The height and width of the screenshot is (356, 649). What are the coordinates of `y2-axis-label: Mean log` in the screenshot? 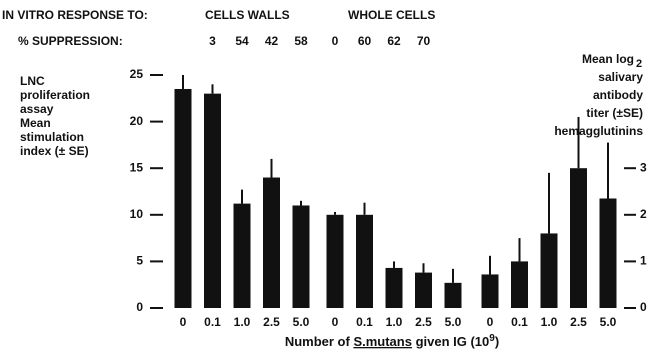 It's located at (608, 59).